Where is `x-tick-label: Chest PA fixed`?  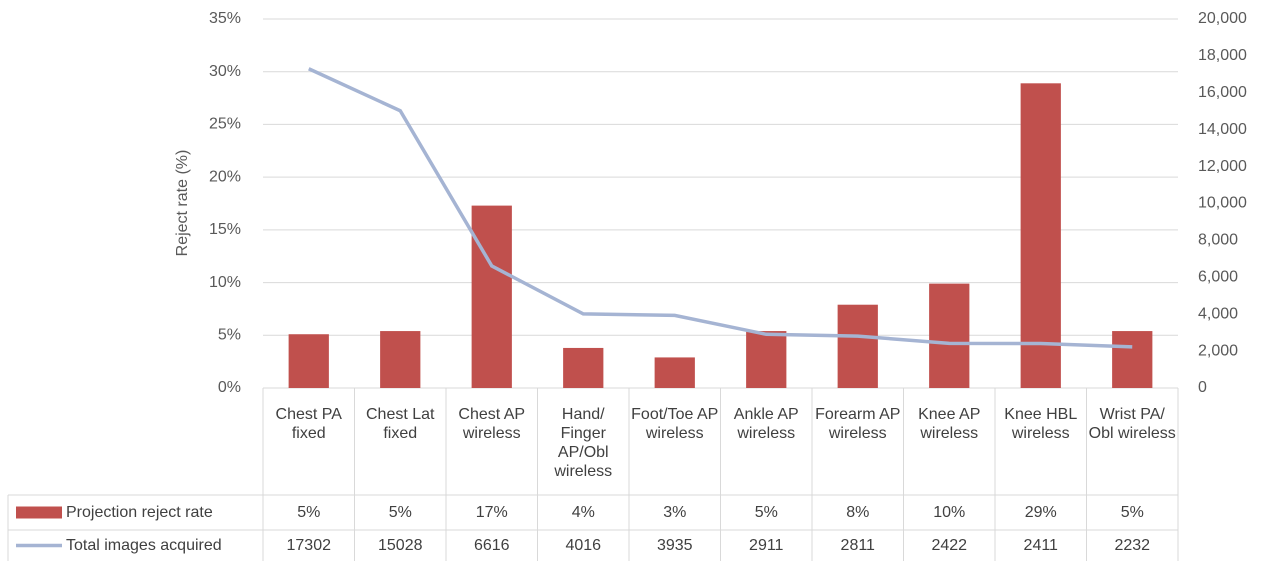 x-tick-label: Chest PA fixed is located at coordinates (308, 424).